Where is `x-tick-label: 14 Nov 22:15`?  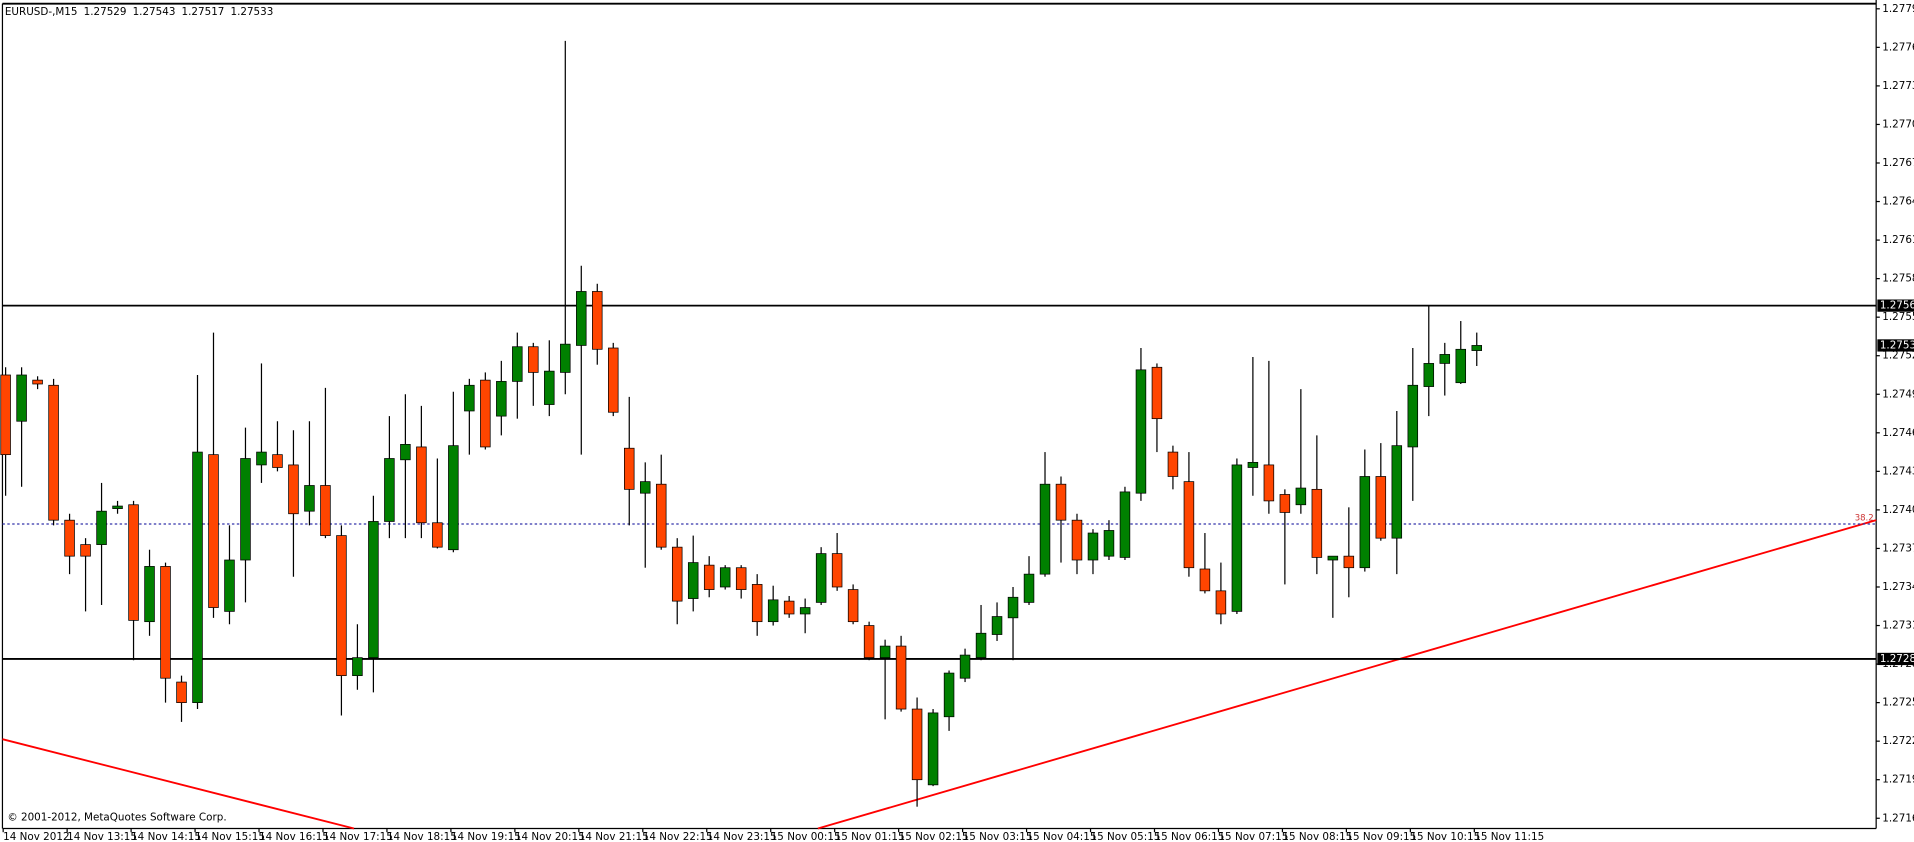
x-tick-label: 14 Nov 22:15 is located at coordinates (678, 836).